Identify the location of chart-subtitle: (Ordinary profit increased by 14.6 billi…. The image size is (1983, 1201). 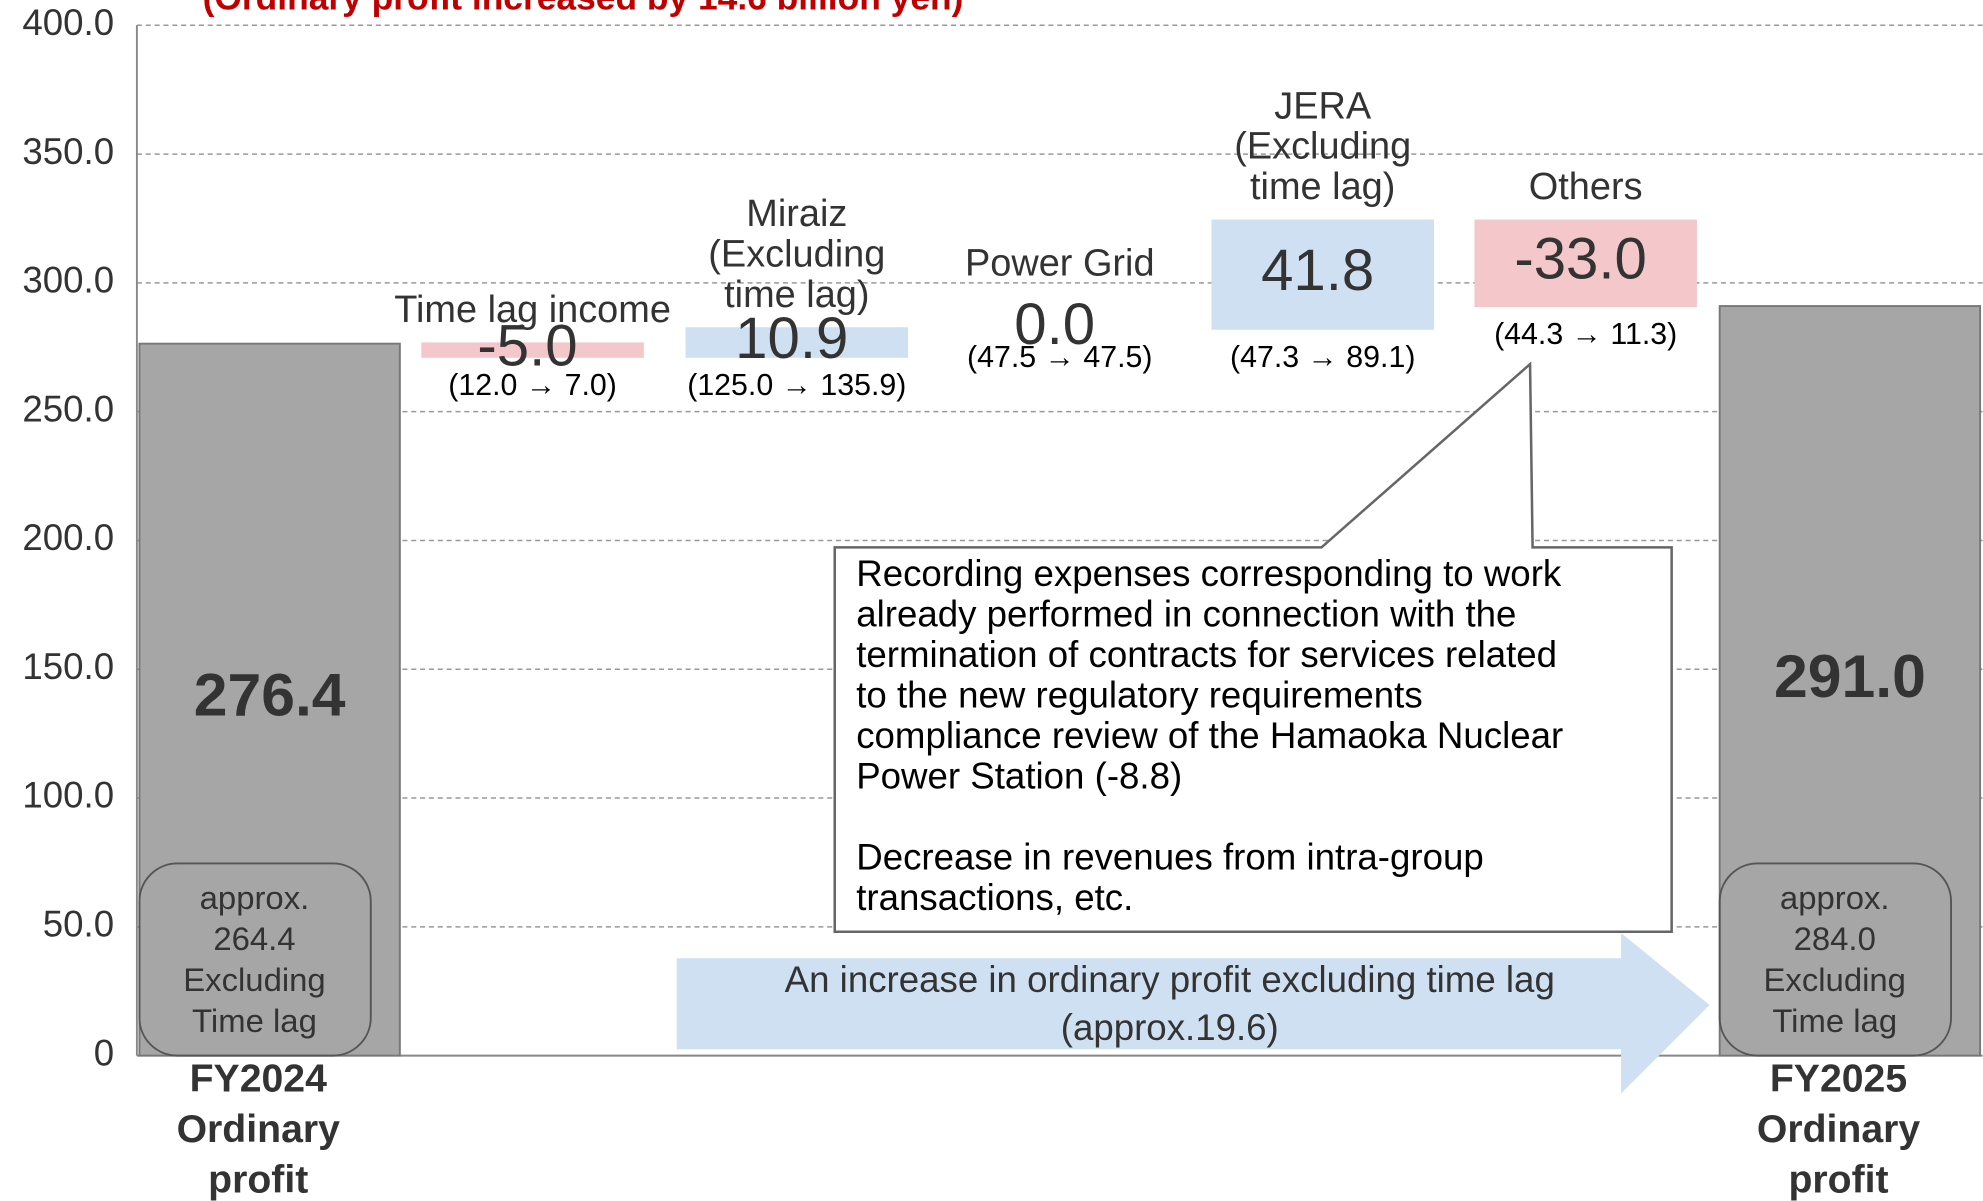
(583, 8).